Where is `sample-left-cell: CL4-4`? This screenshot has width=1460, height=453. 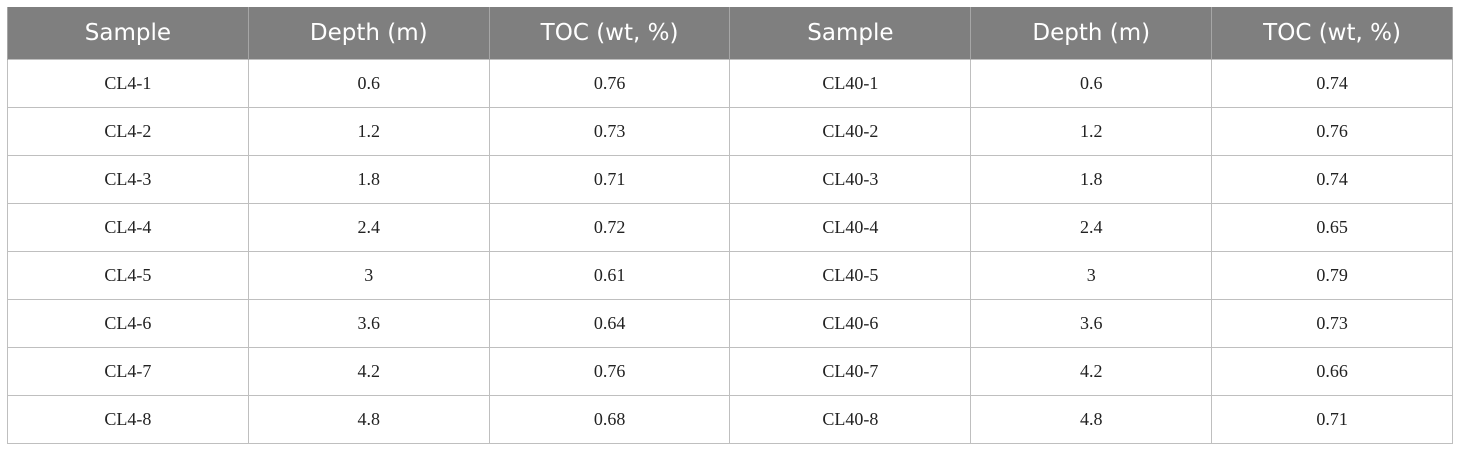 sample-left-cell: CL4-4 is located at coordinates (128, 227).